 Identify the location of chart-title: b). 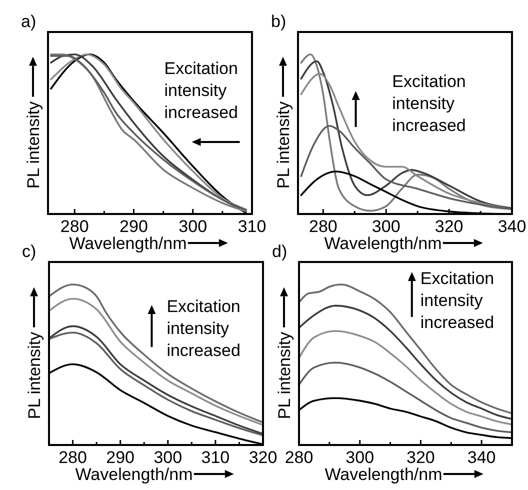
(278, 21).